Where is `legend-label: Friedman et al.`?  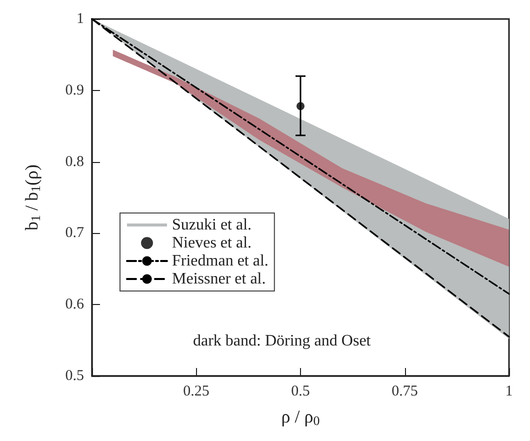
legend-label: Friedman et al. is located at coordinates (220, 261).